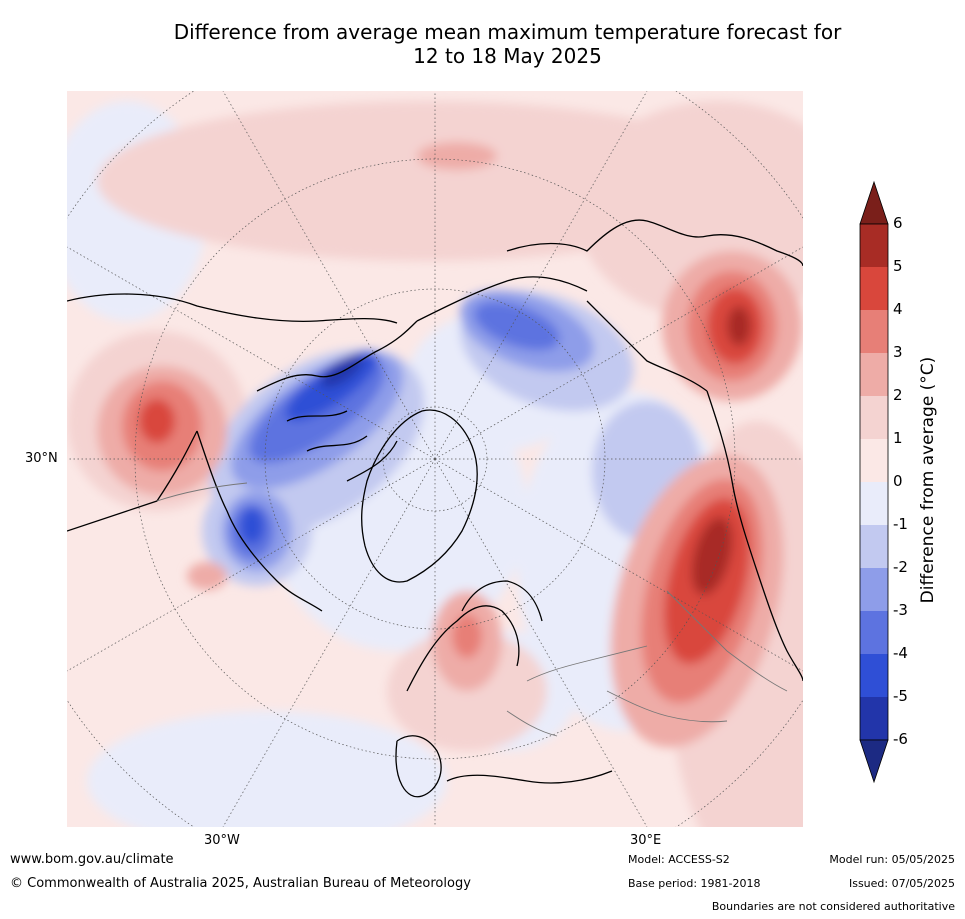 Image resolution: width=965 pixels, height=919 pixels. Describe the element at coordinates (694, 883) in the screenshot. I see `base-period-text: Base period: 1981-2018` at that location.